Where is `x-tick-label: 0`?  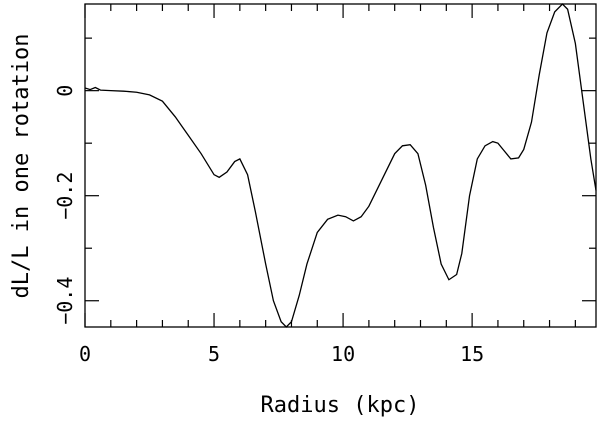 x-tick-label: 0 is located at coordinates (85, 354).